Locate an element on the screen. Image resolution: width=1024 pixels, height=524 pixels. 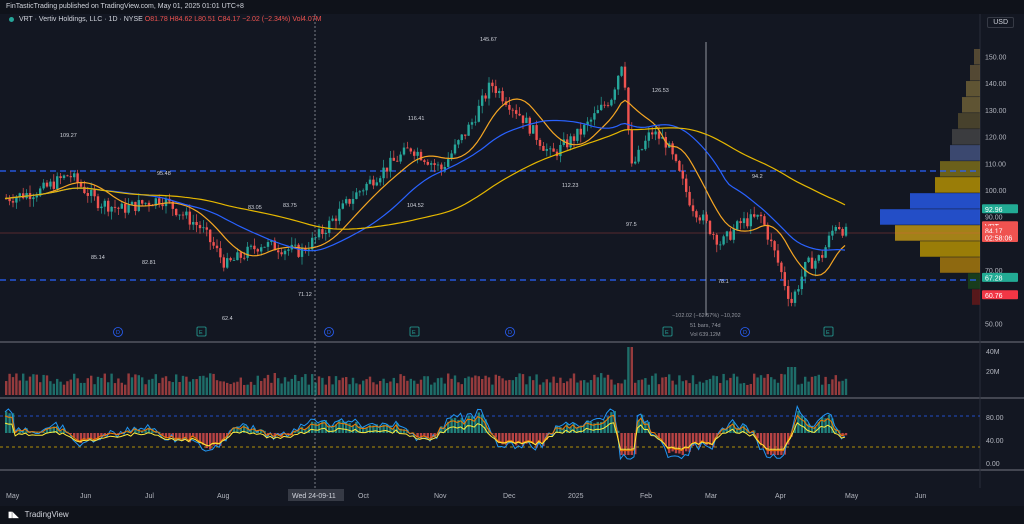
dividend-marker is located at coordinates (329, 332).